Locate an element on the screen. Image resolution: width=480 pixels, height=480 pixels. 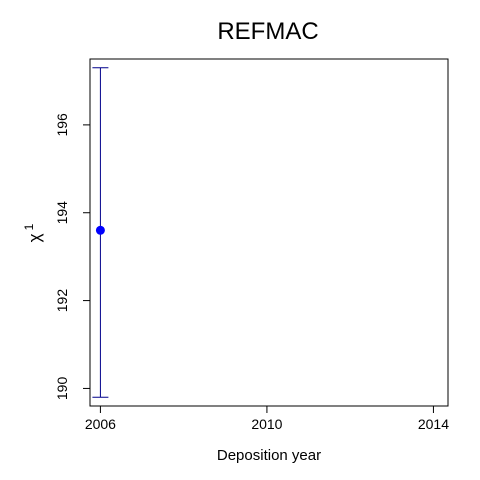
x-axis-label: Deposition year is located at coordinates (269, 455).